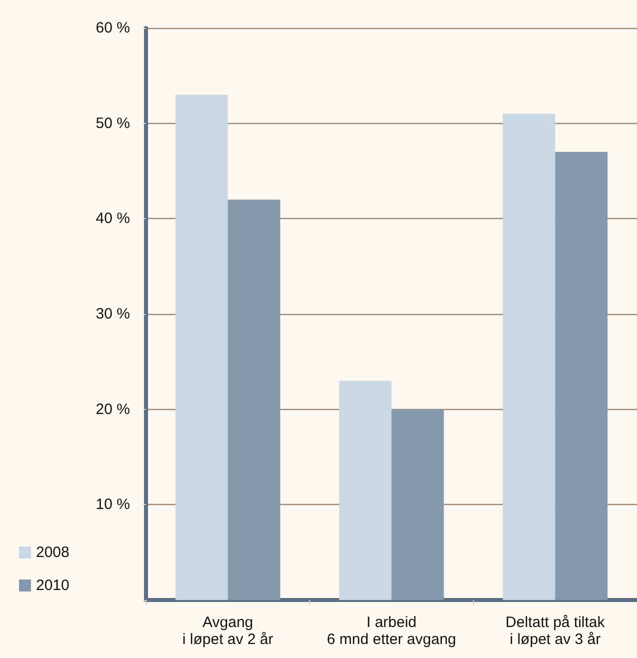  What do you see at coordinates (228, 631) in the screenshot?
I see `x-tick-label: Avgang i løpet av 2 år` at bounding box center [228, 631].